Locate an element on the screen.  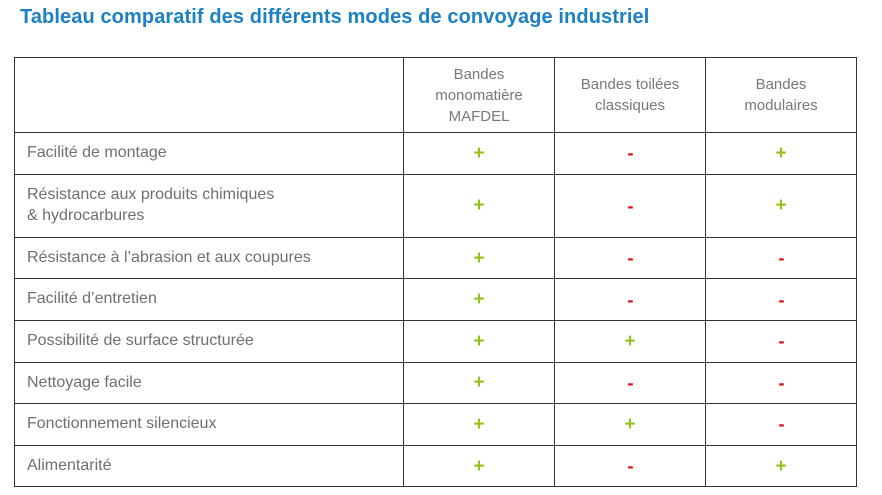
table-row: Facilité de montage + - + is located at coordinates (435, 153).